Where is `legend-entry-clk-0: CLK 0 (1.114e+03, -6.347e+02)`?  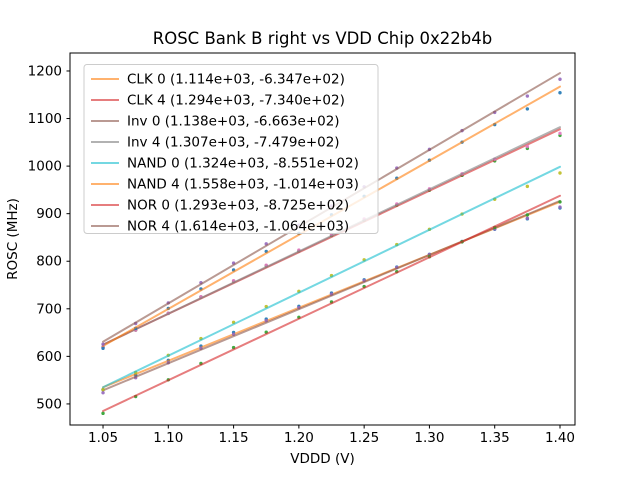
legend-entry-clk-0: CLK 0 (1.114e+03, -6.347e+02) is located at coordinates (218, 80).